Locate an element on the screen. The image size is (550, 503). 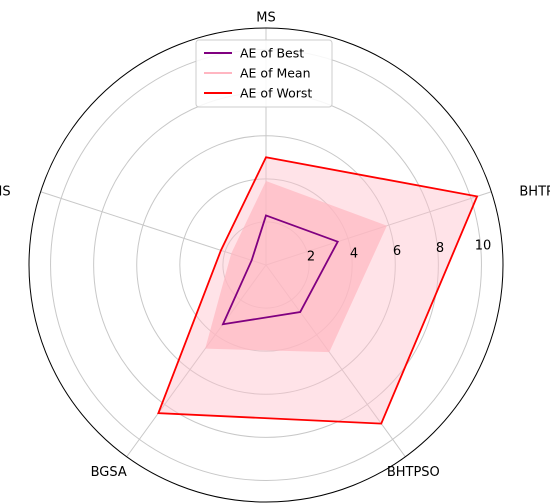
tick-label-layer: 2 4 6 8 10 is located at coordinates (399, 251).